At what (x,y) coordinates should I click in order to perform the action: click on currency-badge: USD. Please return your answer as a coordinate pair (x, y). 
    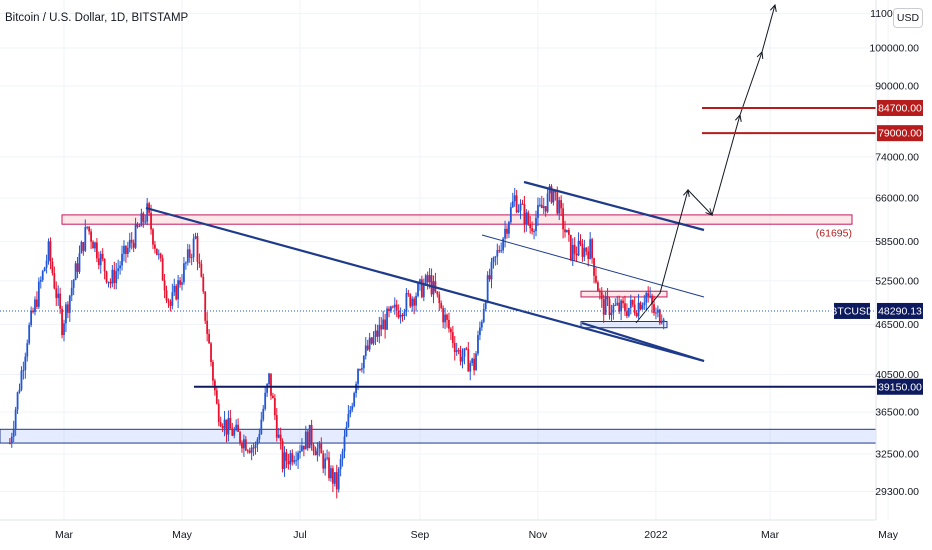
    Looking at the image, I should click on (908, 18).